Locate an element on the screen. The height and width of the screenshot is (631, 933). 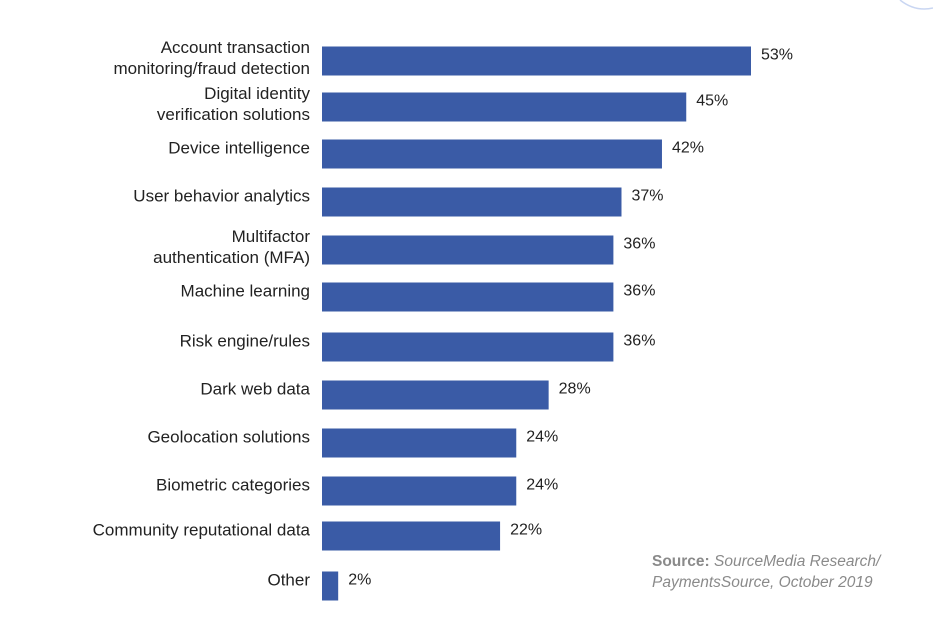
category-label: Risk engine/rules is located at coordinates (245, 341).